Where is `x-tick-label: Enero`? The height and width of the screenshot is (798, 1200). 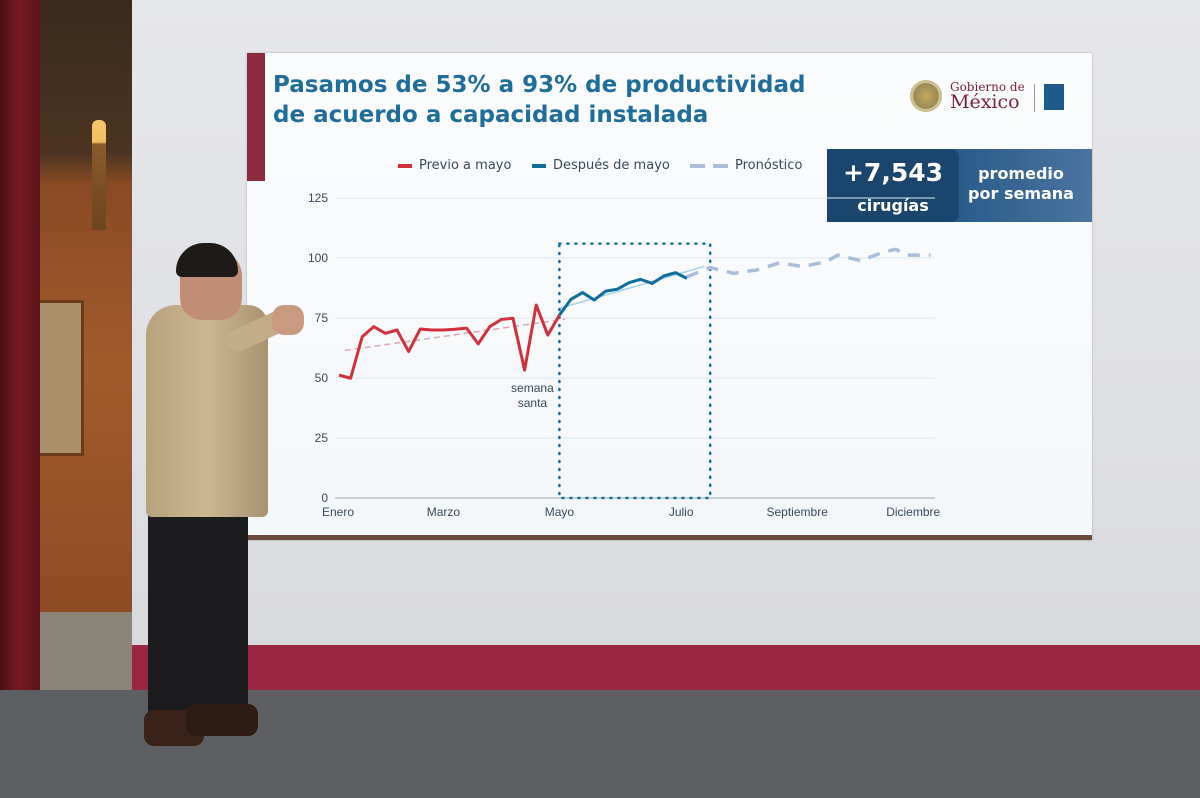
x-tick-label: Enero is located at coordinates (338, 512).